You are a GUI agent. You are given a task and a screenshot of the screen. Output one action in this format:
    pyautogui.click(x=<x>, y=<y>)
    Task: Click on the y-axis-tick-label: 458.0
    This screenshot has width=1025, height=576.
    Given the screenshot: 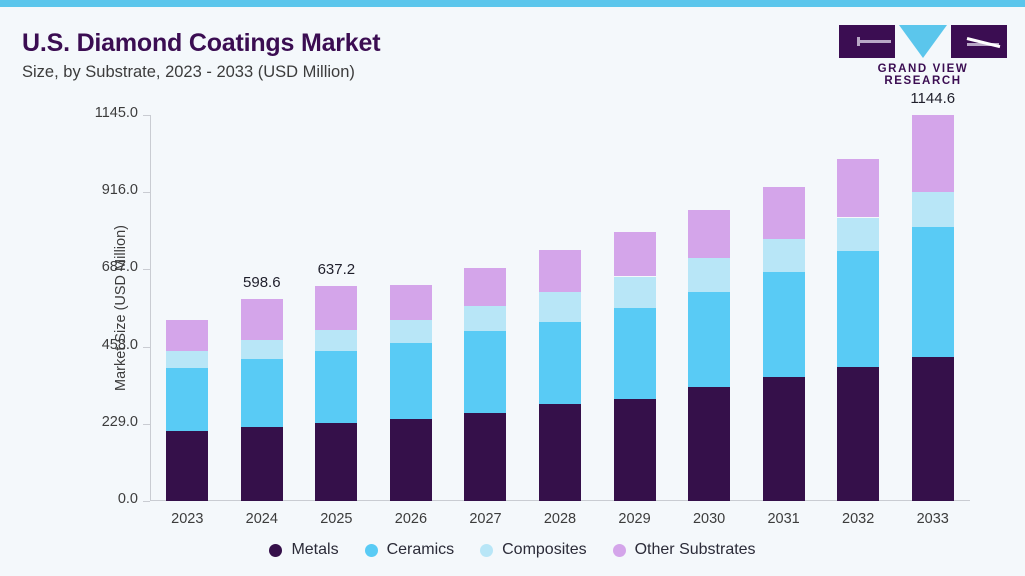 What is the action you would take?
    pyautogui.click(x=119, y=344)
    